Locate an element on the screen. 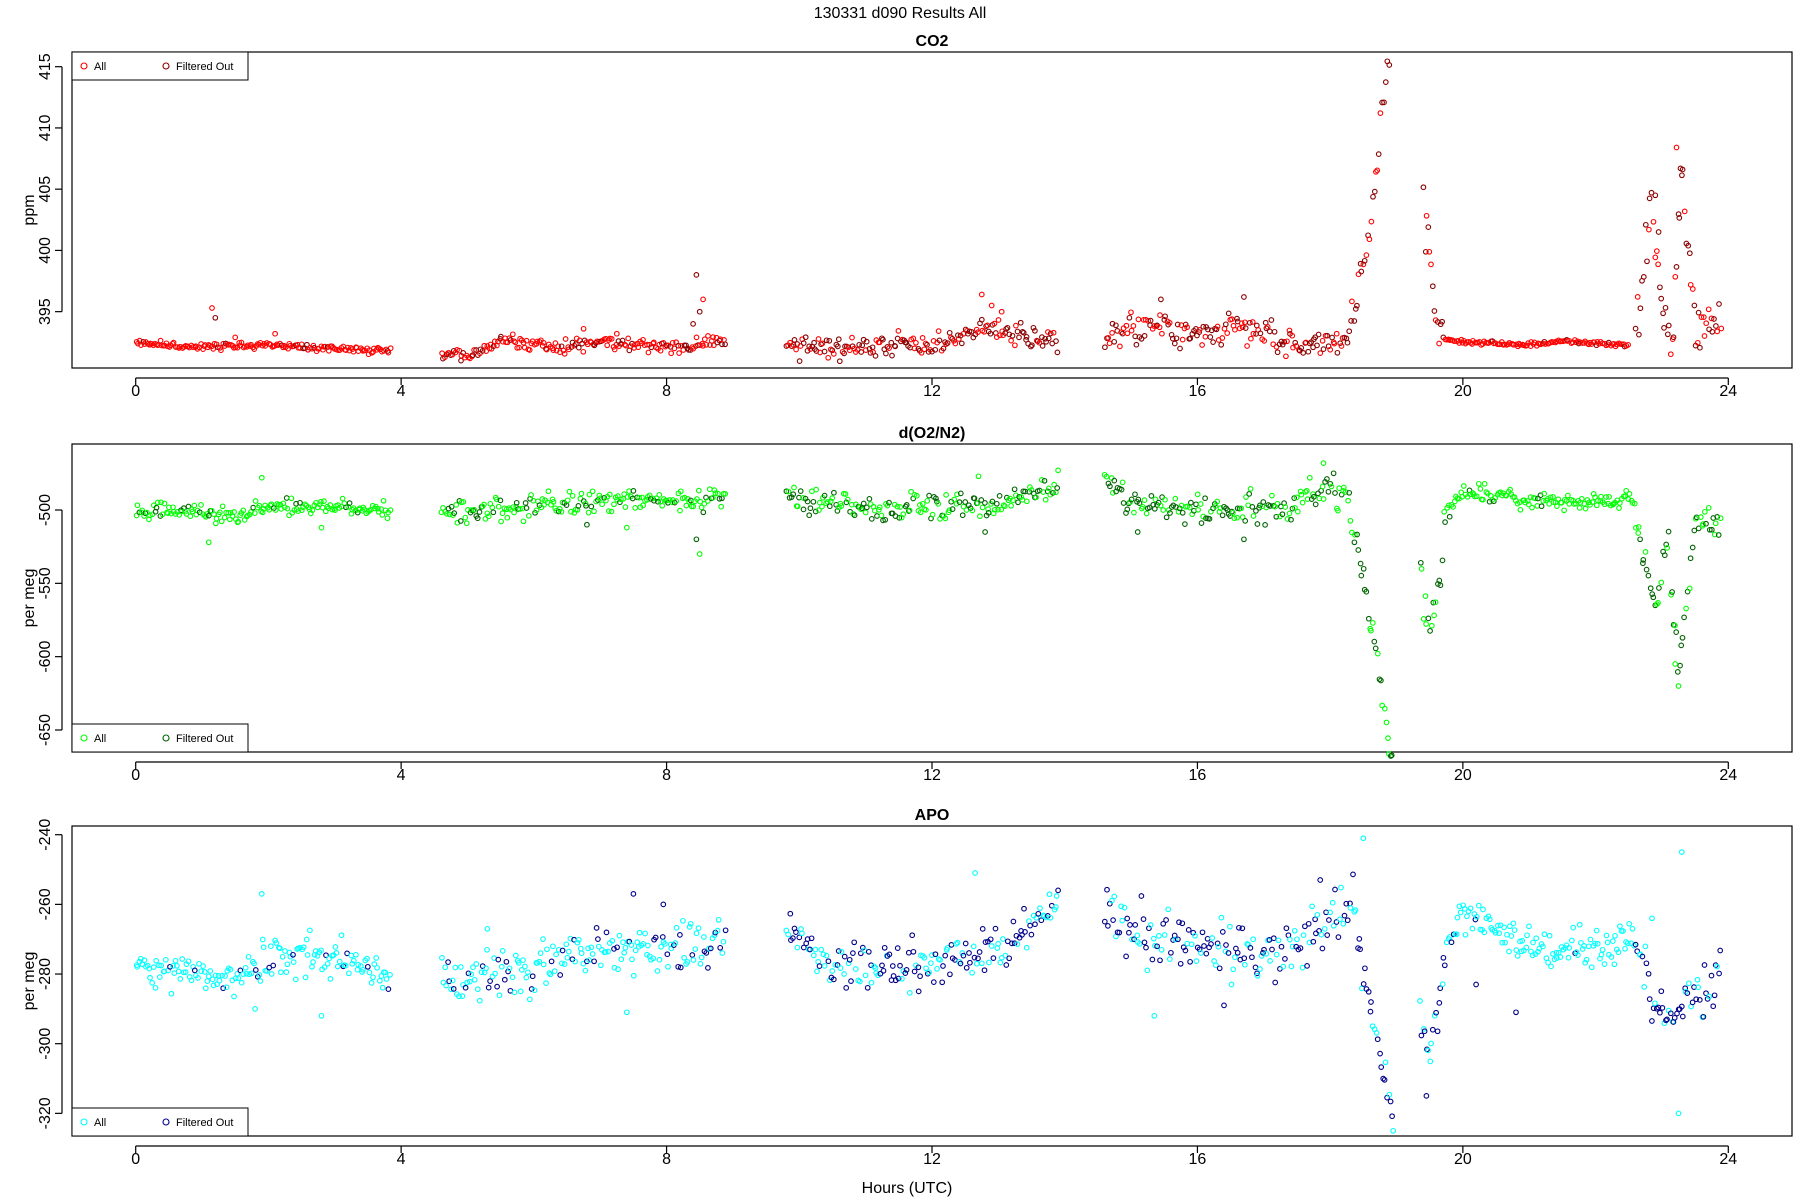  x-axis-label: Hours (UTC) is located at coordinates (907, 1188).